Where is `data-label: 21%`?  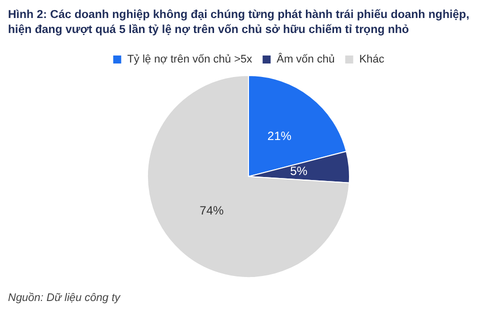 data-label: 21% is located at coordinates (279, 135).